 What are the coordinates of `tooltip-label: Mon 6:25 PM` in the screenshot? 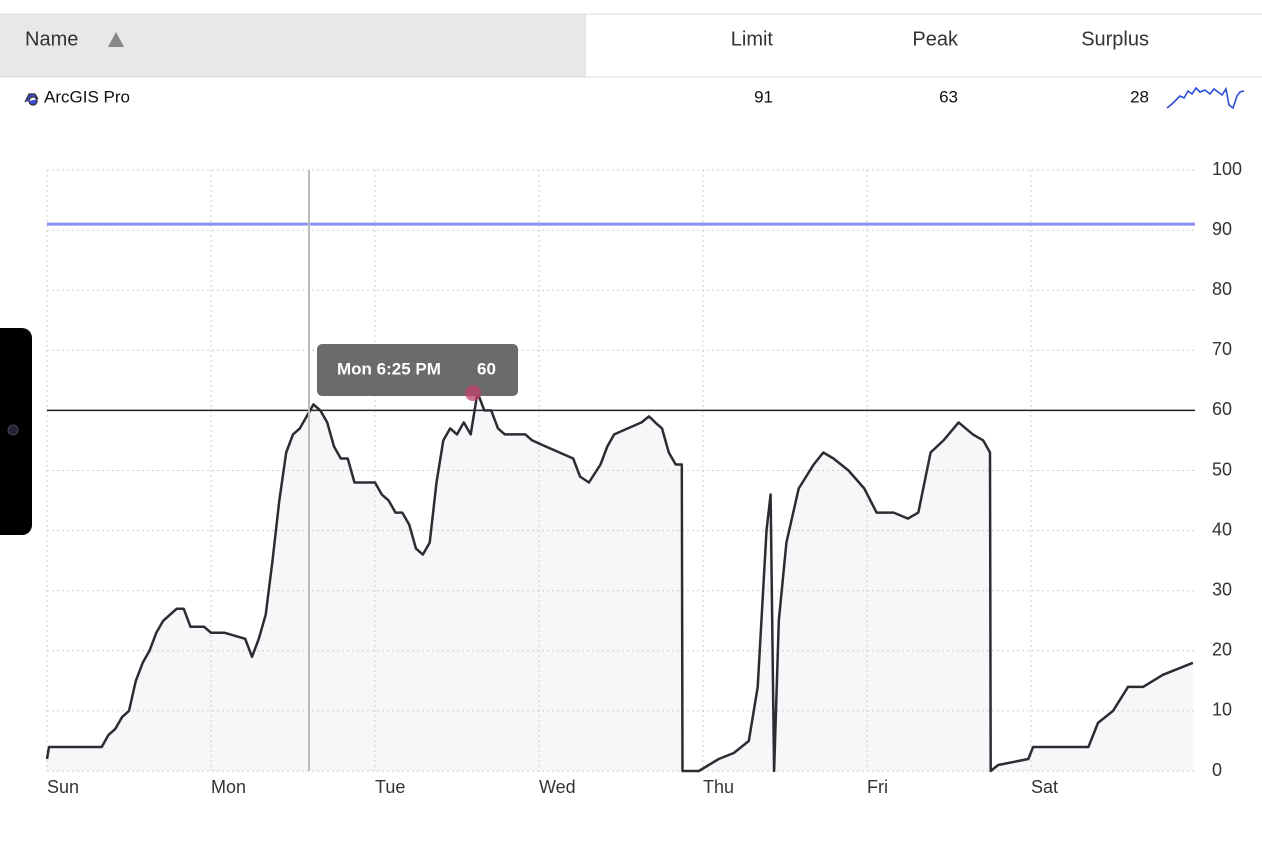 It's located at (389, 368).